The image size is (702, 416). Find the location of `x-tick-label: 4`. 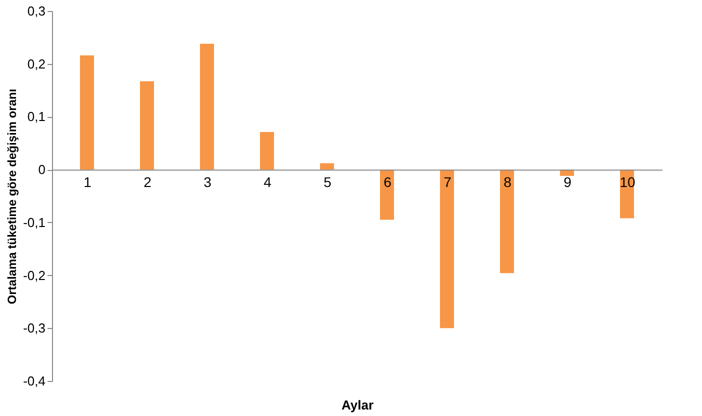

x-tick-label: 4 is located at coordinates (268, 182).